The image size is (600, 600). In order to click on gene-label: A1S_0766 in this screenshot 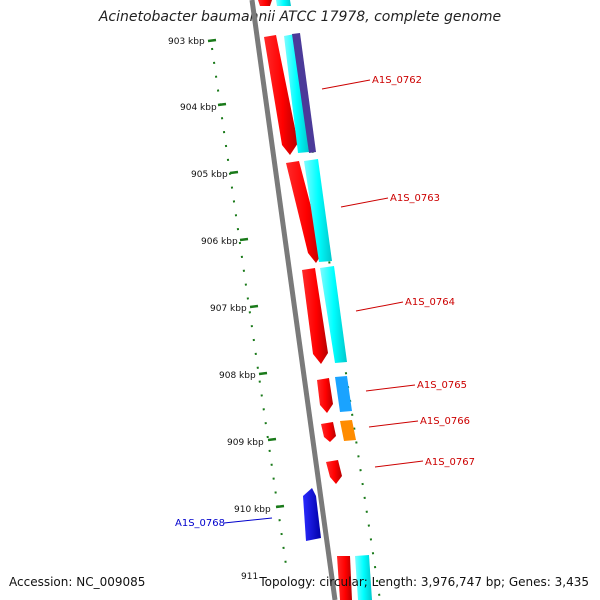, I will do `click(445, 421)`.